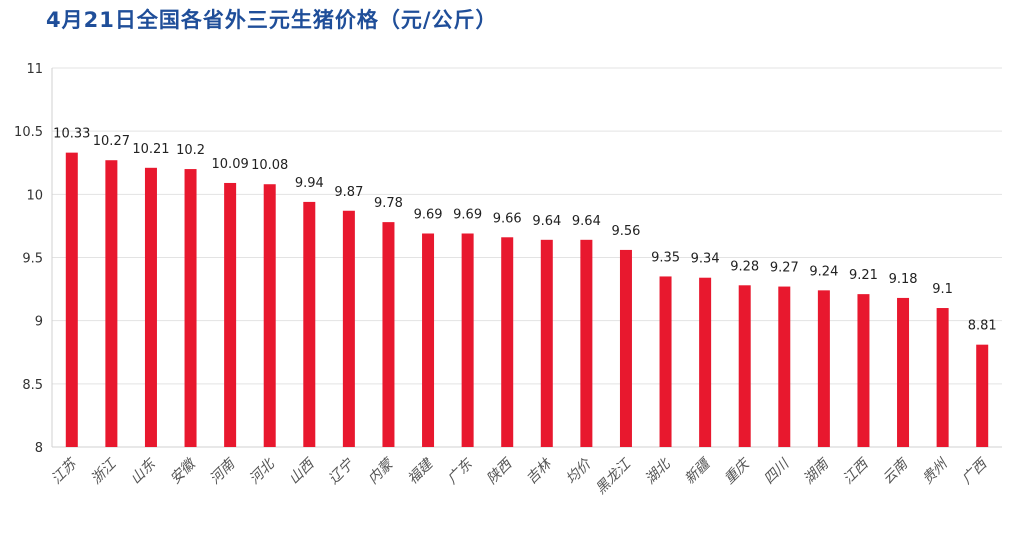 The height and width of the screenshot is (533, 1024). What do you see at coordinates (39, 448) in the screenshot?
I see `y-tick-label: 8` at bounding box center [39, 448].